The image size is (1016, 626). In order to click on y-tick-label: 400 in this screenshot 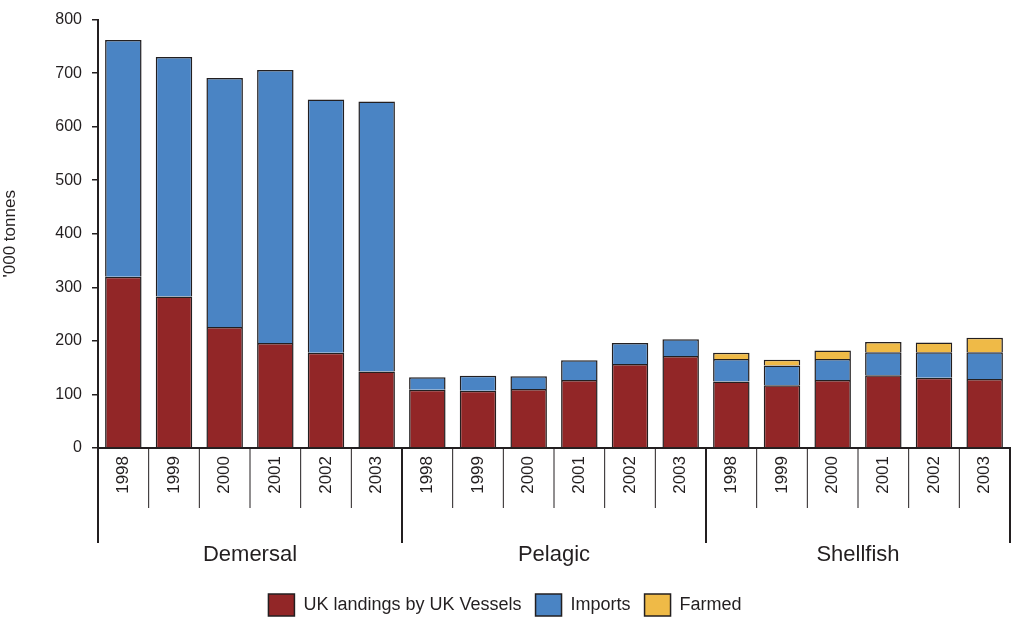, I will do `click(69, 233)`.